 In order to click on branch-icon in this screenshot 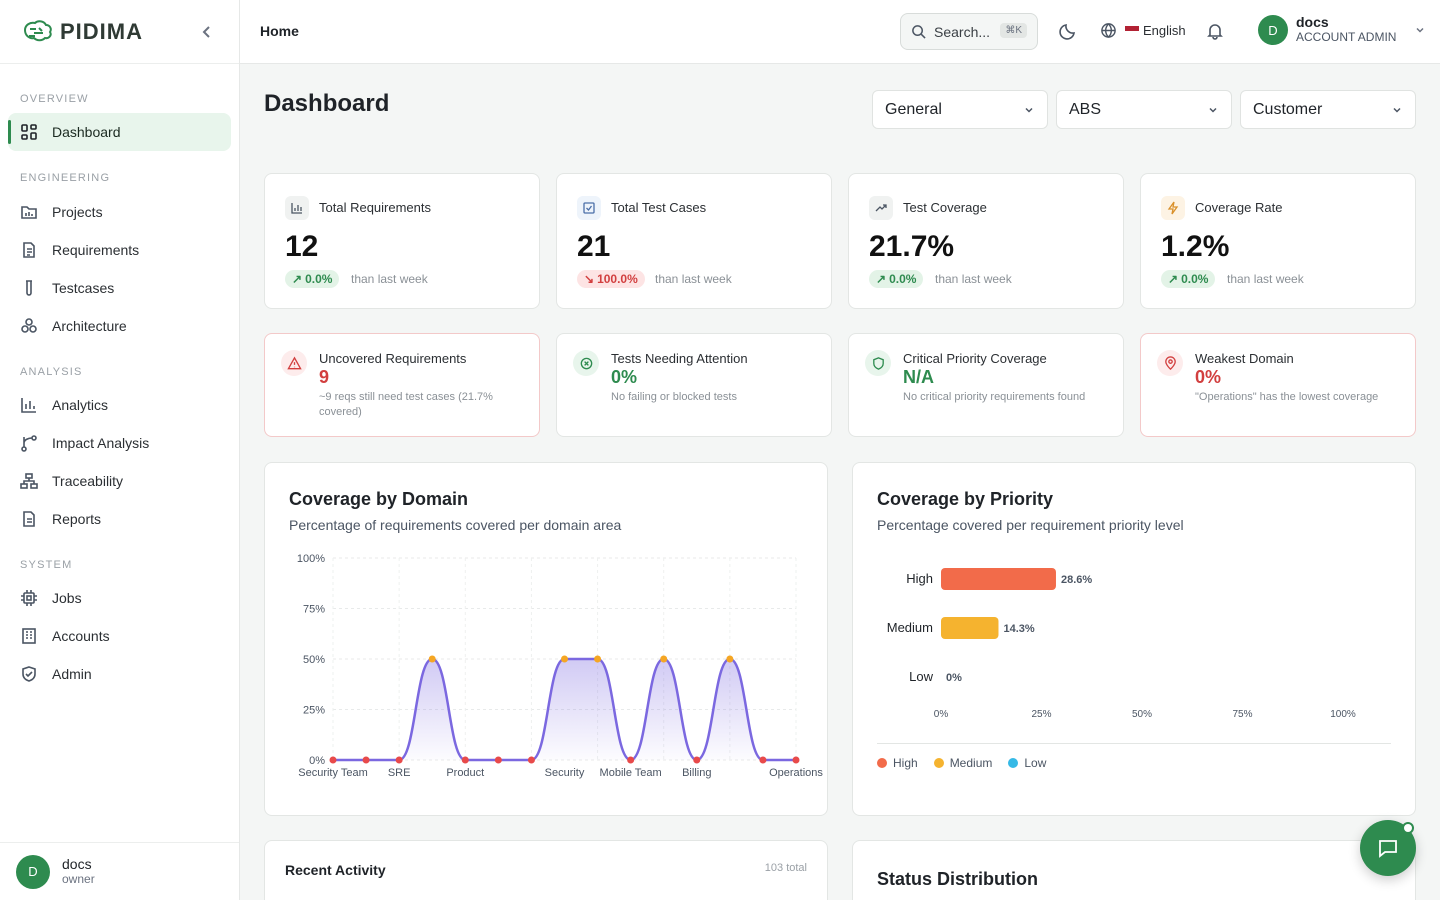, I will do `click(29, 443)`.